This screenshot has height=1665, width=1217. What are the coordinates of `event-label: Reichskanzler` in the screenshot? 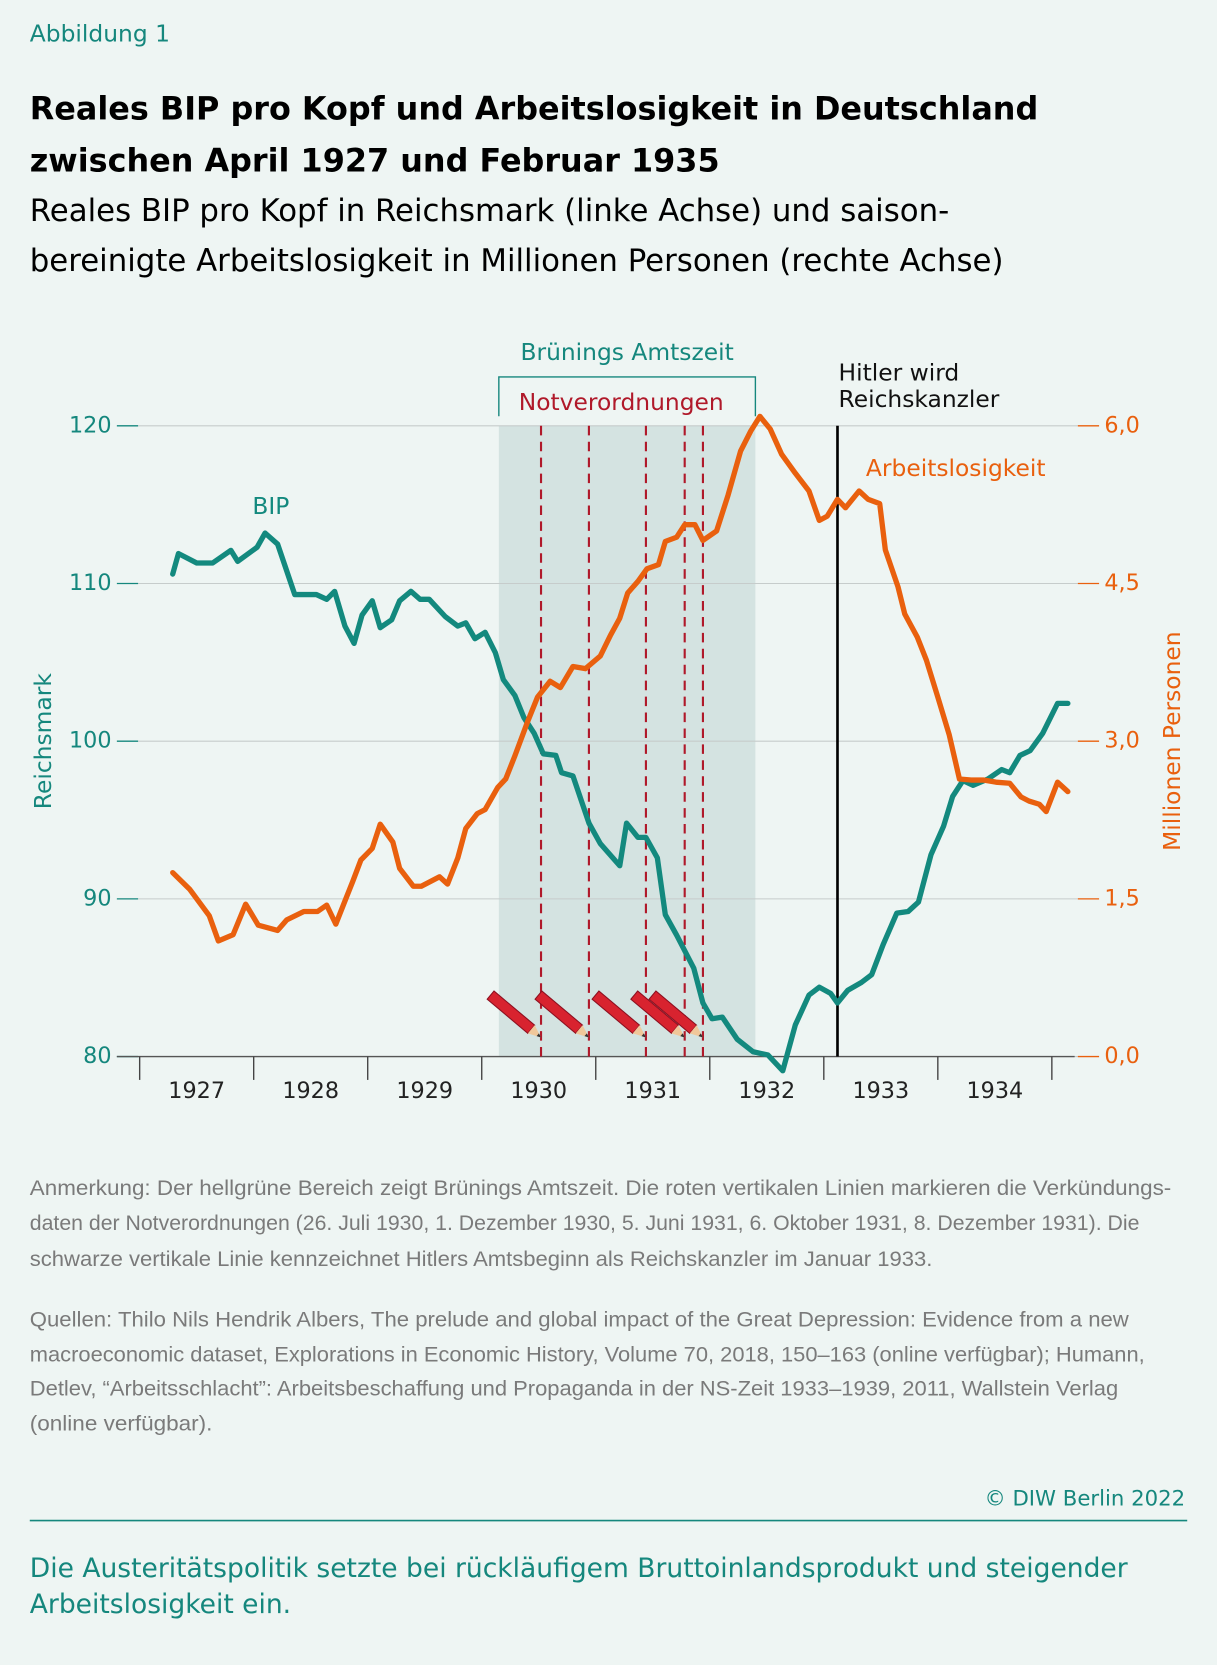 It's located at (919, 399).